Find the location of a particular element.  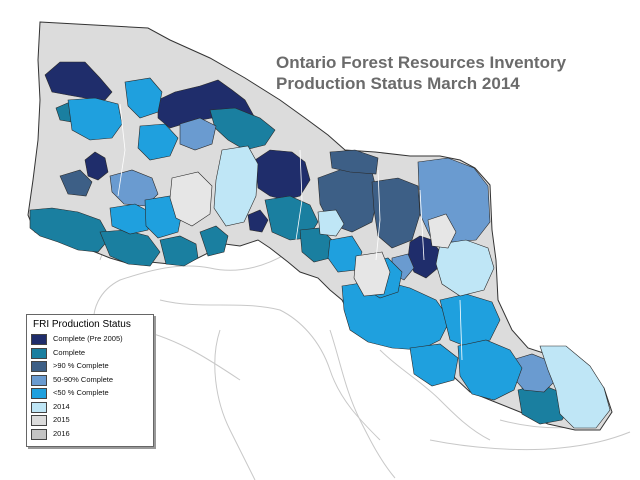

lake-huron-shore is located at coordinates (362, 404).